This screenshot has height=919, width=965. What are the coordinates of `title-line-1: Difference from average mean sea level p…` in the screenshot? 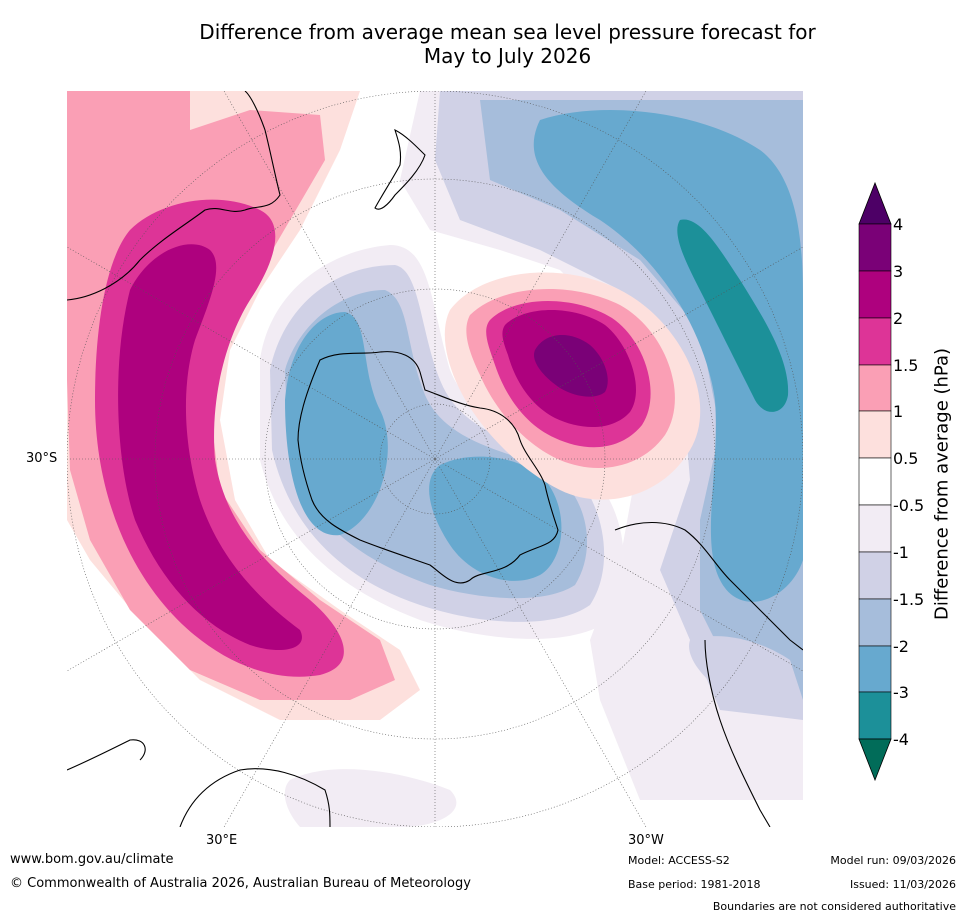 It's located at (507, 32).